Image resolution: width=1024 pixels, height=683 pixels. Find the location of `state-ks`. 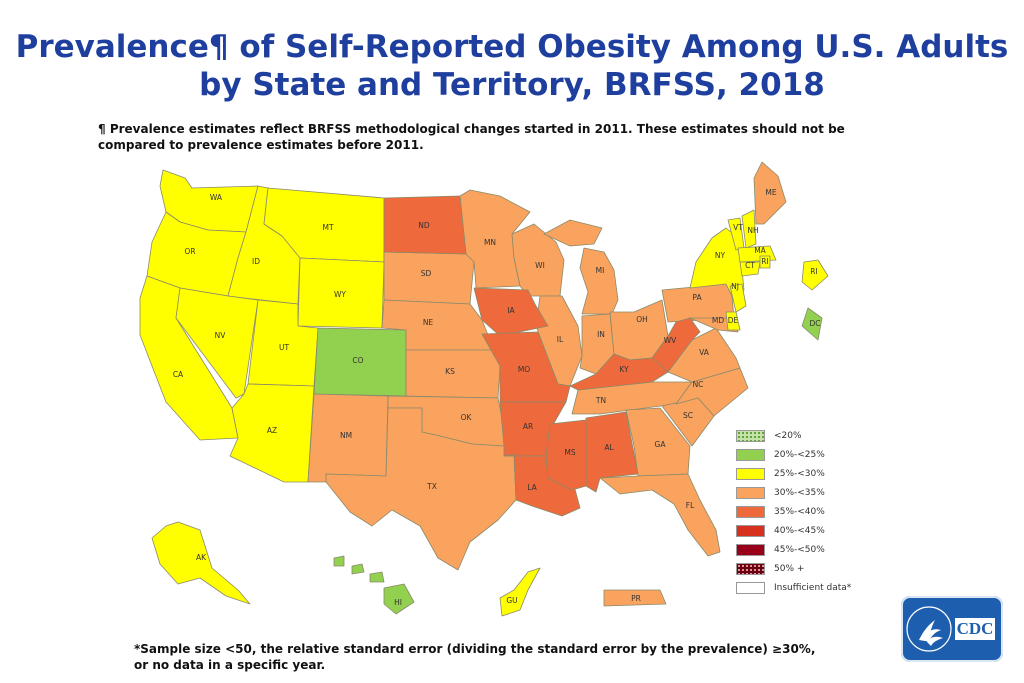

state-ks is located at coordinates (453, 374).